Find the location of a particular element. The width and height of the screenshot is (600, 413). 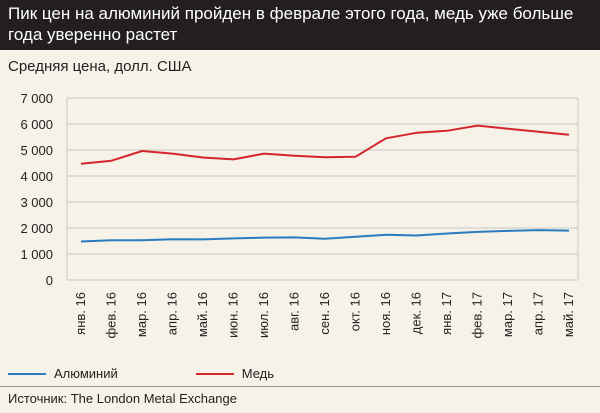

y-tick-label: 6 000 is located at coordinates (36, 124).